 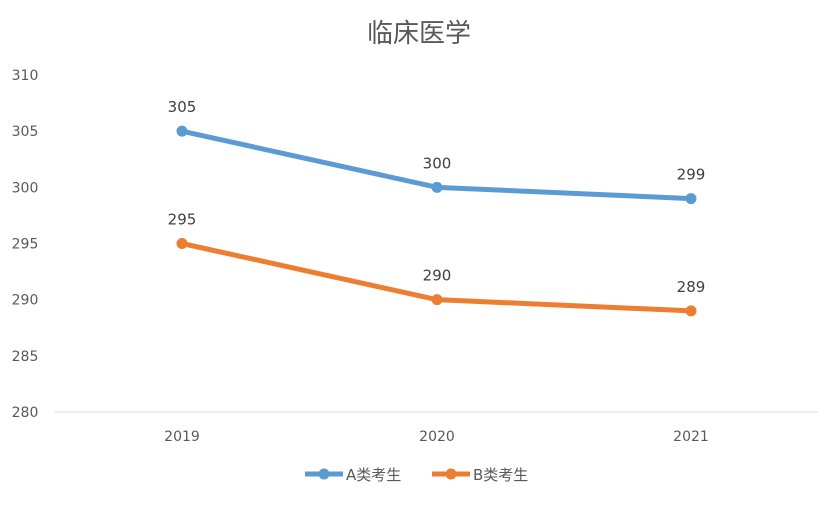 What do you see at coordinates (437, 151) in the screenshot?
I see `series-1: 305 300 299` at bounding box center [437, 151].